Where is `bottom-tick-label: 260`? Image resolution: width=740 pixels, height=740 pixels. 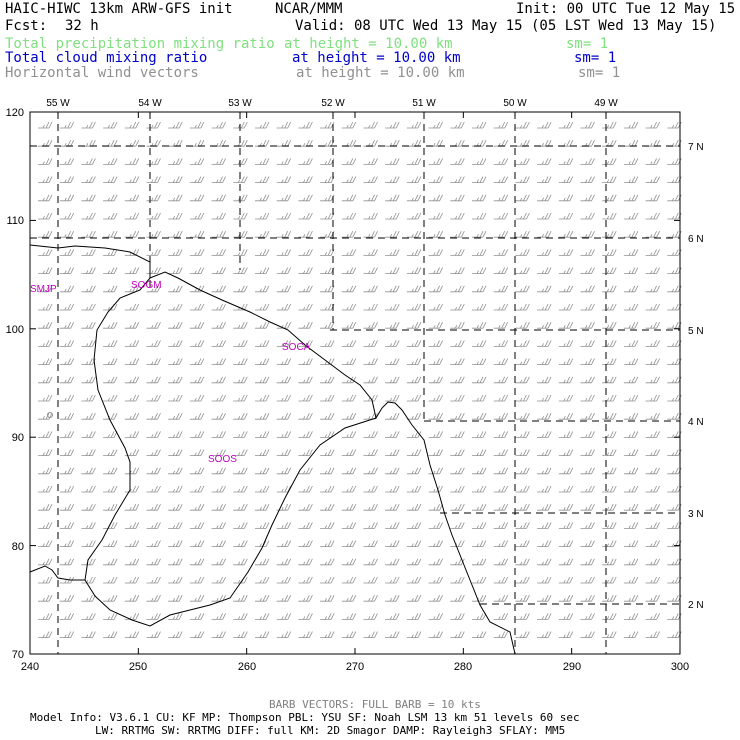
bottom-tick-label: 260 is located at coordinates (247, 667).